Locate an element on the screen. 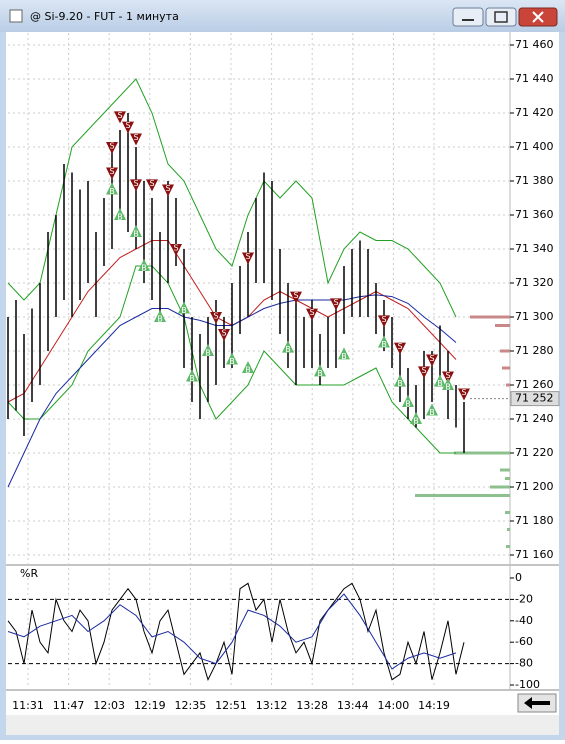 The image size is (565, 744). scroll-arrow is located at coordinates (537, 703).